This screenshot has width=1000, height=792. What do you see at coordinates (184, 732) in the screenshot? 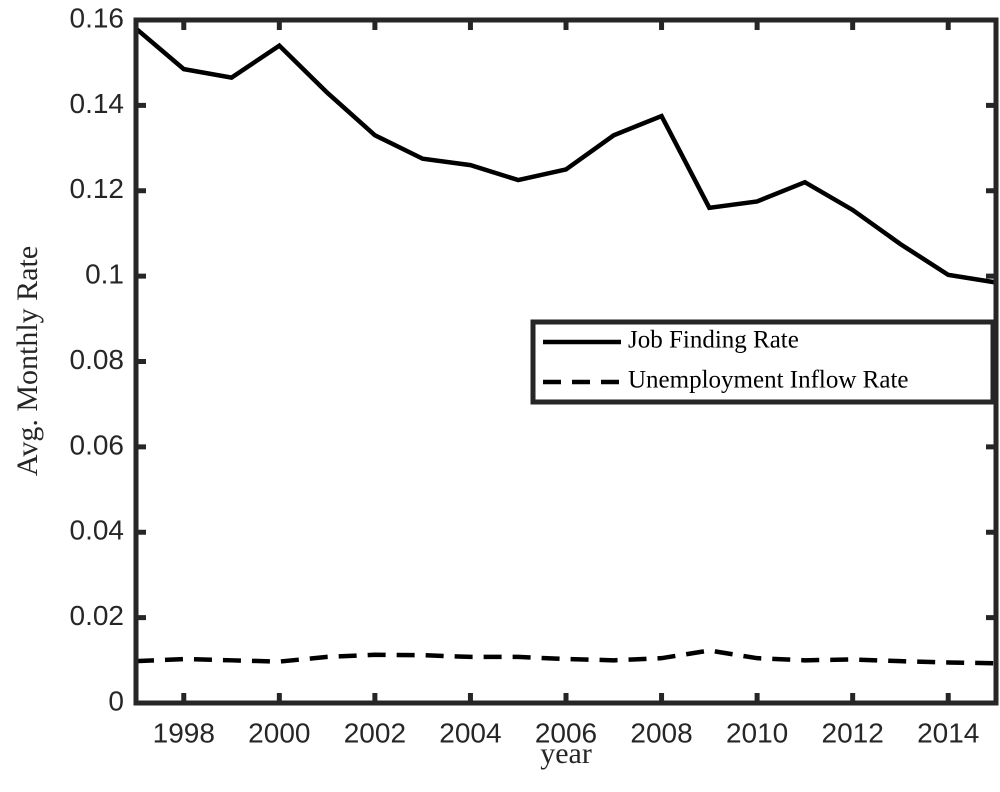
I see `x-tick-label: 1998` at bounding box center [184, 732].